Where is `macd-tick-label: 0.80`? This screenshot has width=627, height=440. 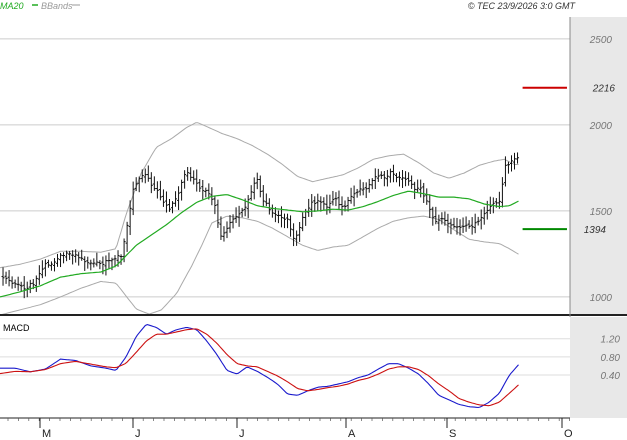 macd-tick-label: 0.80 is located at coordinates (611, 358).